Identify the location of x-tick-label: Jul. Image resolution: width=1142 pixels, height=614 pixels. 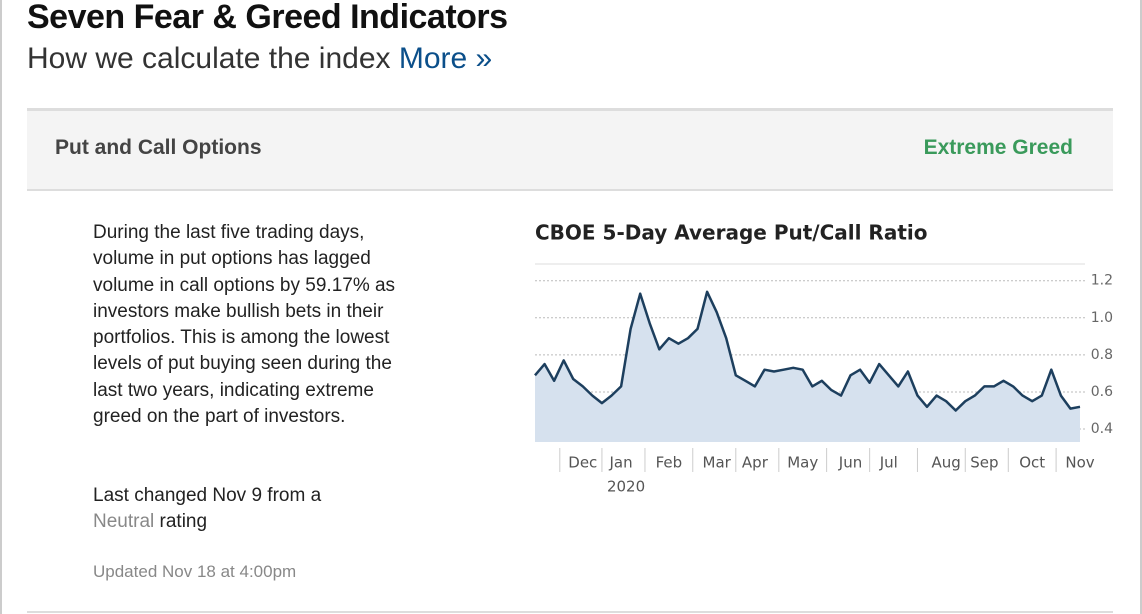
(888, 463).